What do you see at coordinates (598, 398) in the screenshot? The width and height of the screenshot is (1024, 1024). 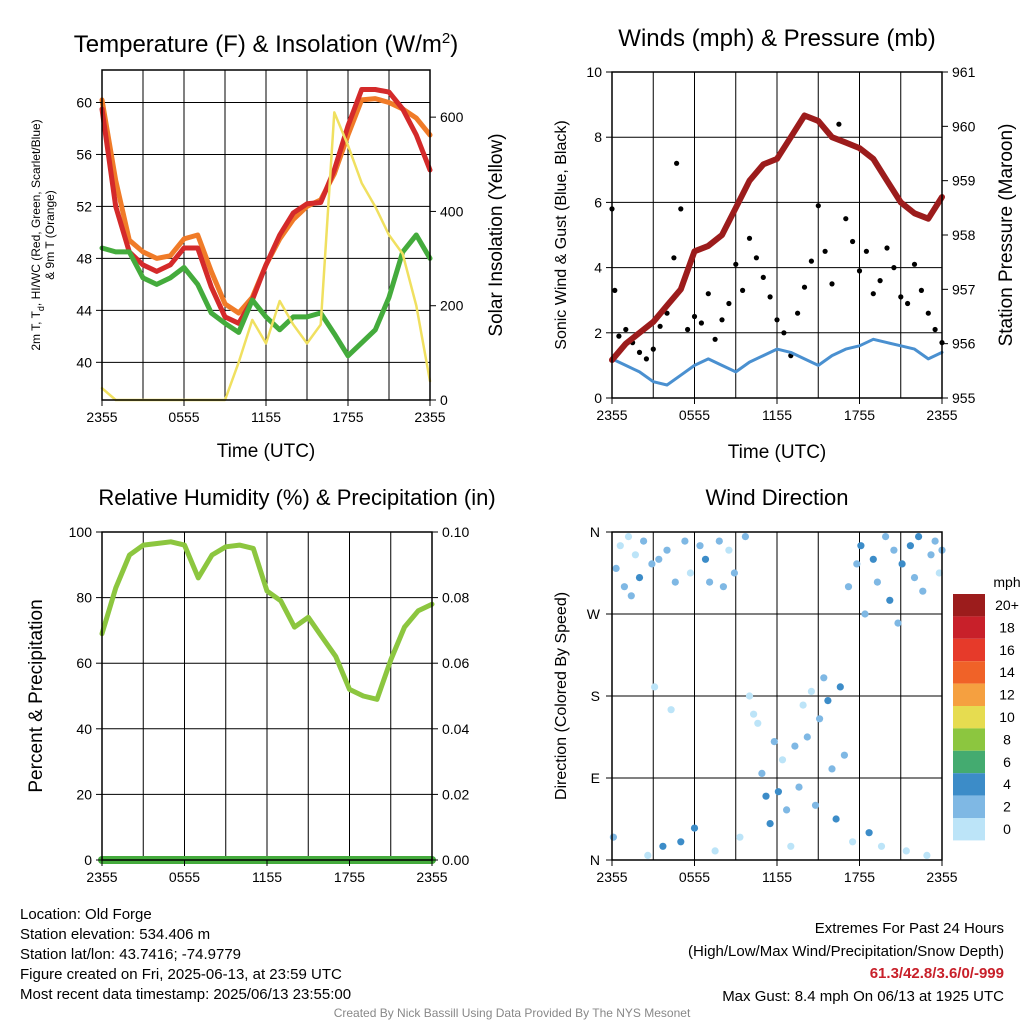 I see `wind-y-tick-label: 0` at bounding box center [598, 398].